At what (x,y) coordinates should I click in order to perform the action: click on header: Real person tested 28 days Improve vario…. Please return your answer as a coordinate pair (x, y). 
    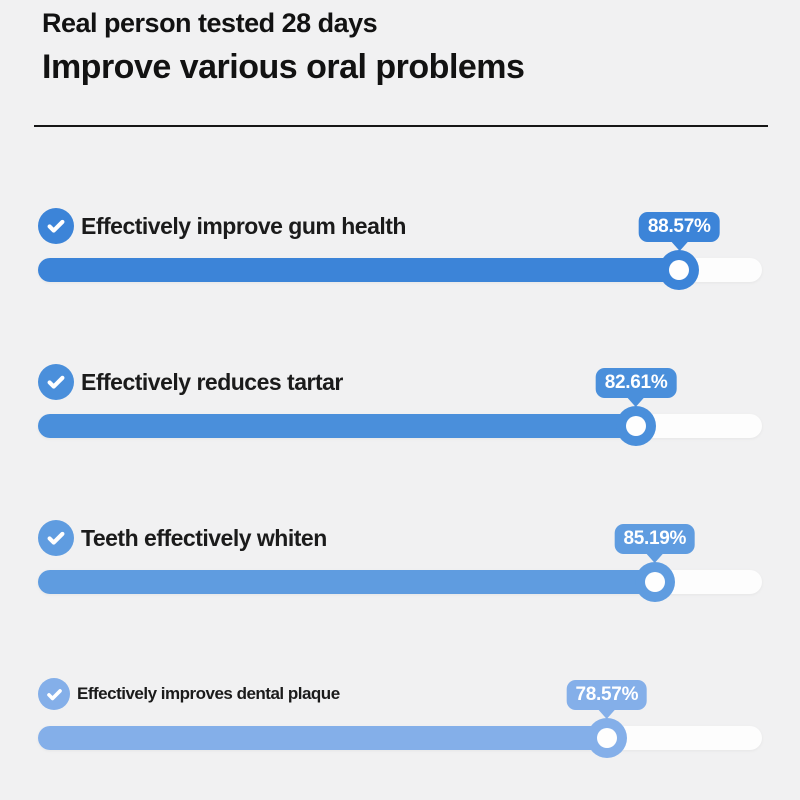
    Looking at the image, I should click on (400, 43).